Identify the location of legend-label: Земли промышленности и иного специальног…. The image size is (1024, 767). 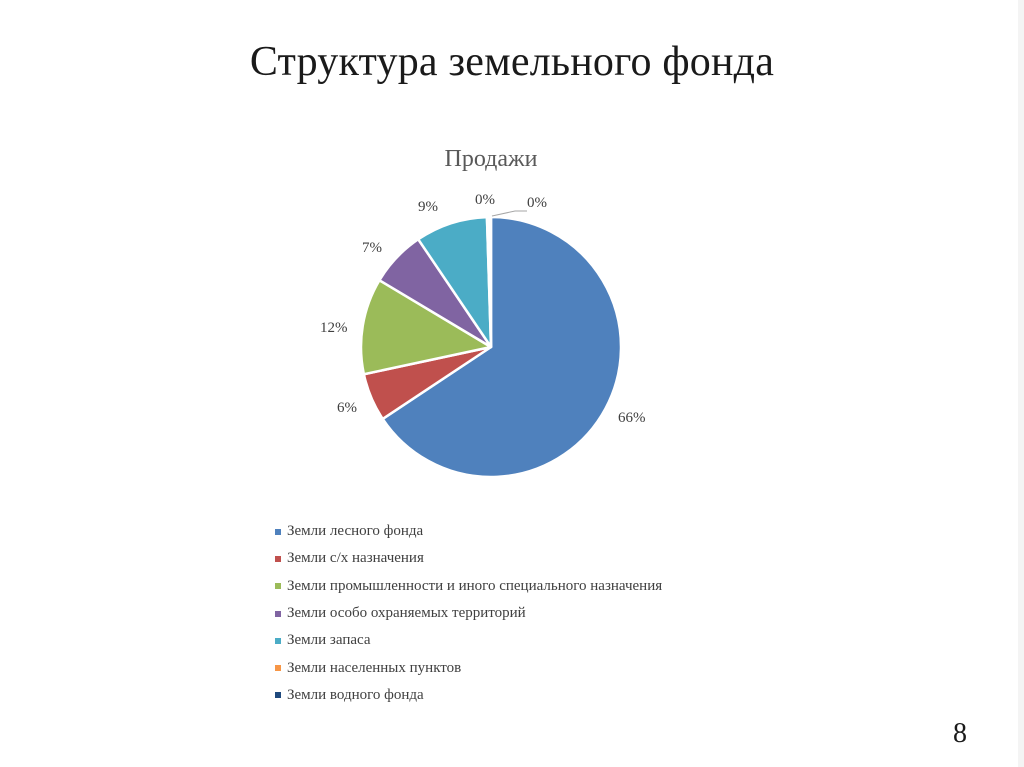
(475, 585).